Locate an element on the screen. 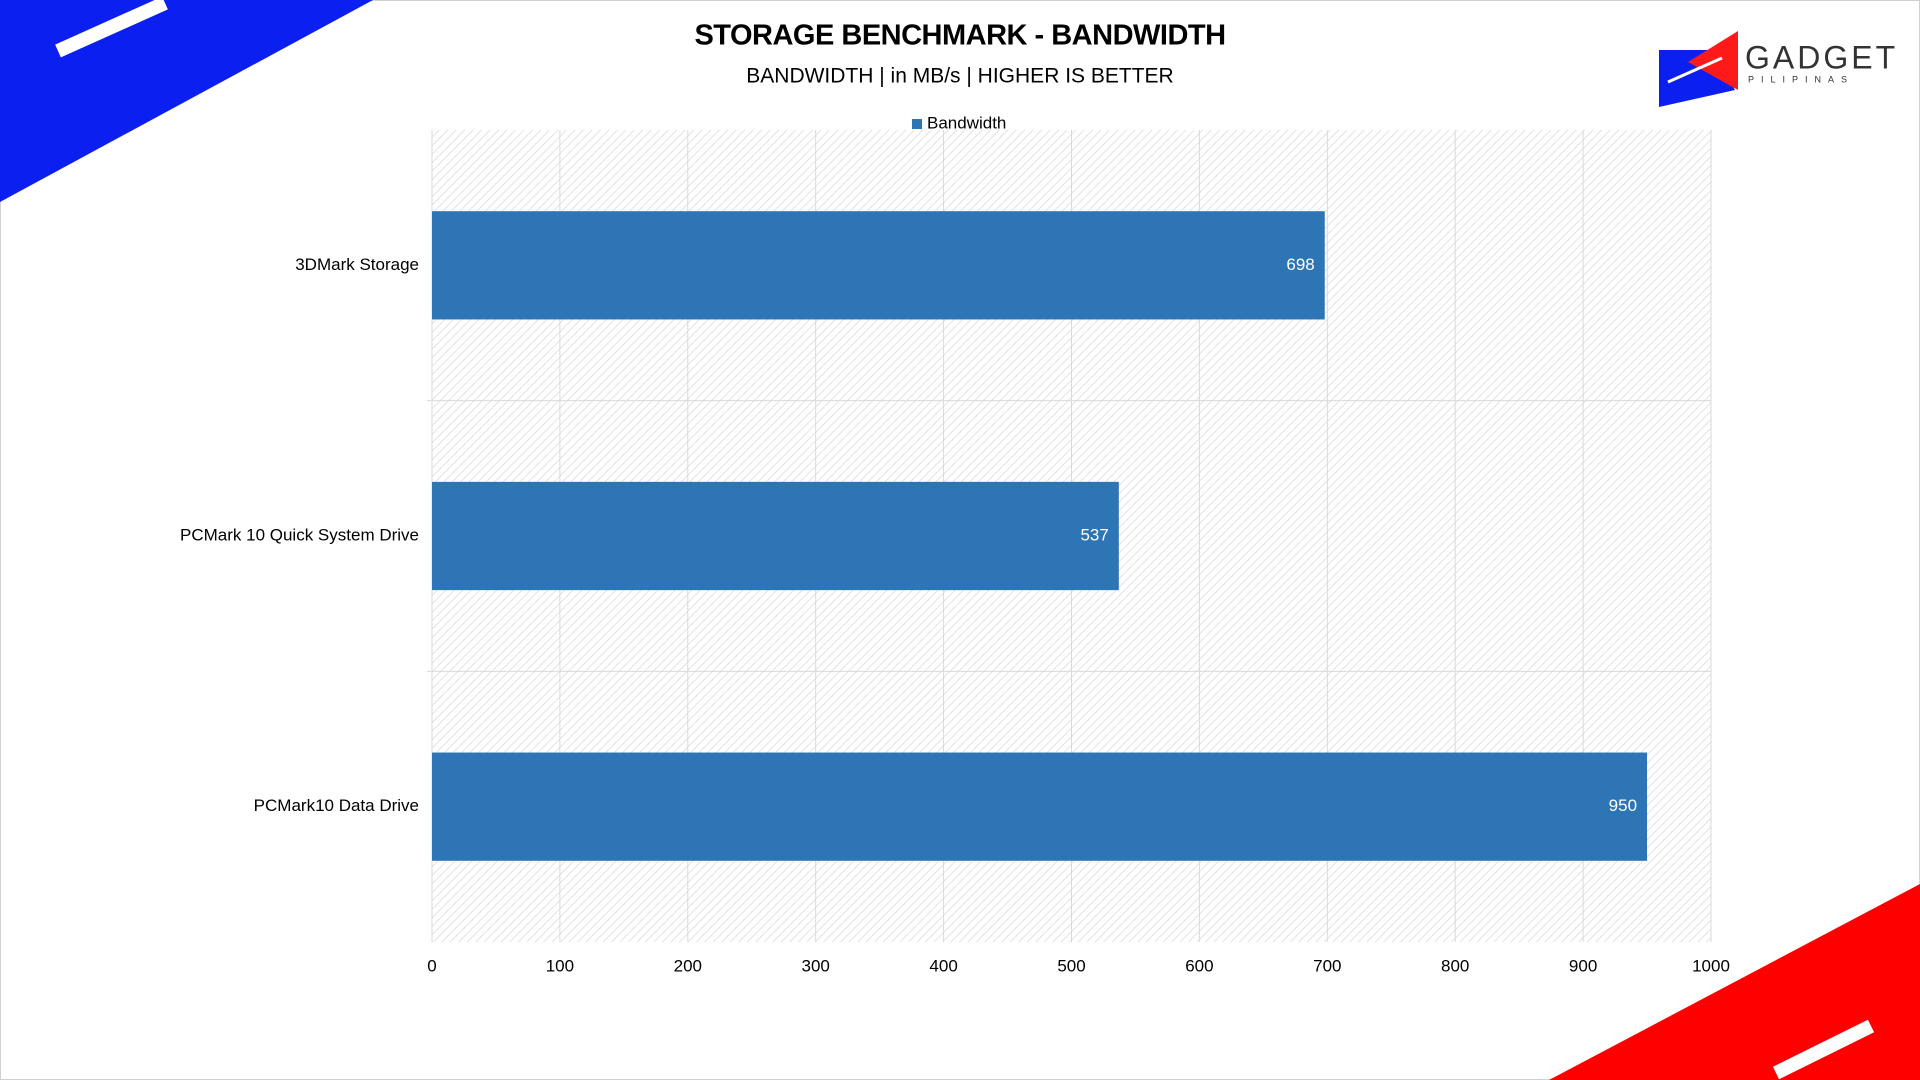 The image size is (1920, 1080). legend-label: Bandwidth is located at coordinates (966, 122).